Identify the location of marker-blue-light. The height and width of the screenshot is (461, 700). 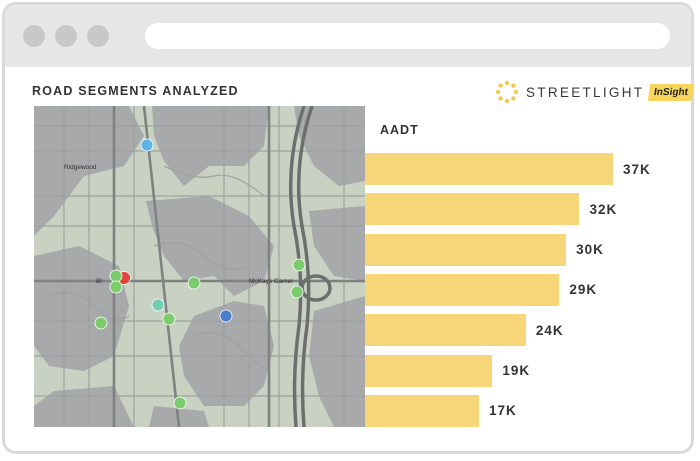
(147, 145).